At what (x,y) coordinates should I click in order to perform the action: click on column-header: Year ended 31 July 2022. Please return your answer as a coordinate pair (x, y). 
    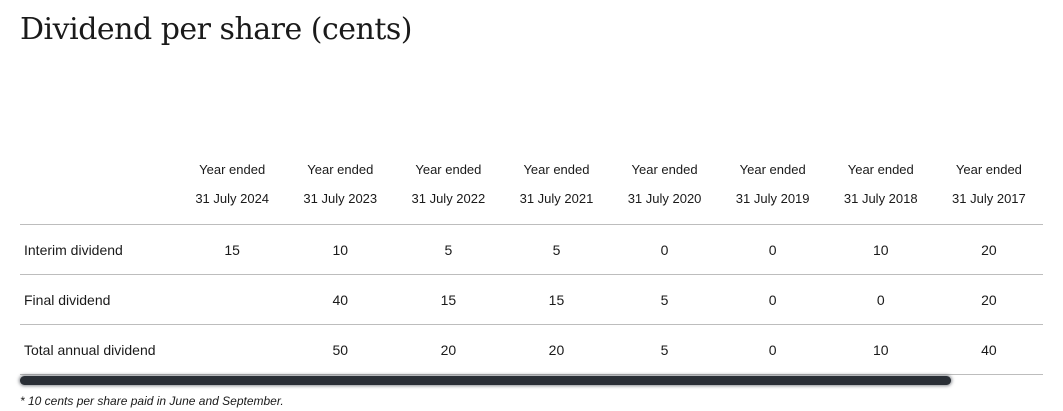
    Looking at the image, I should click on (448, 188).